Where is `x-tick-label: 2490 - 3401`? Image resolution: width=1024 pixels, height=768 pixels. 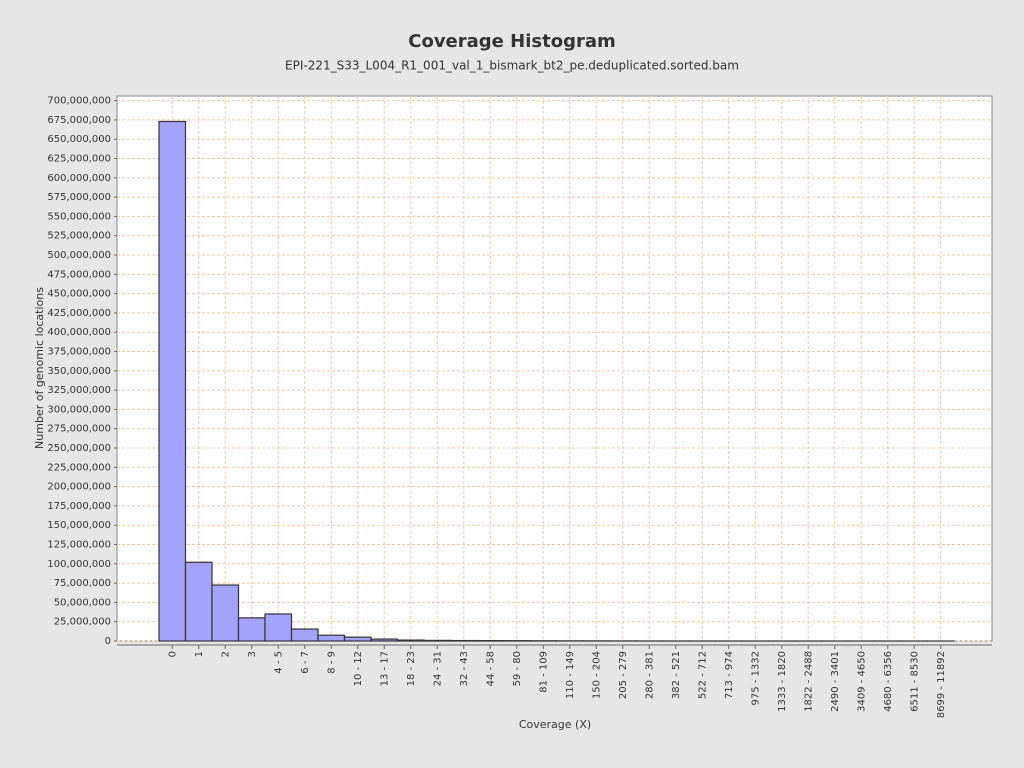 x-tick-label: 2490 - 3401 is located at coordinates (835, 681).